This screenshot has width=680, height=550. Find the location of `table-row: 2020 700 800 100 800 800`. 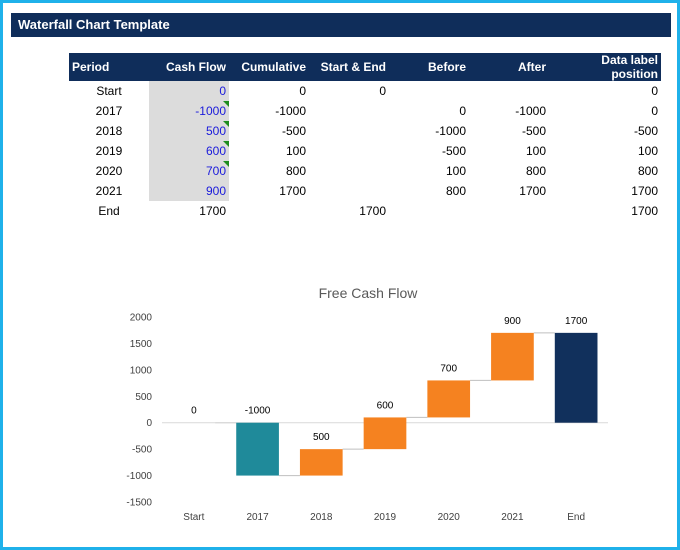

table-row: 2020 700 800 100 800 800 is located at coordinates (365, 171).